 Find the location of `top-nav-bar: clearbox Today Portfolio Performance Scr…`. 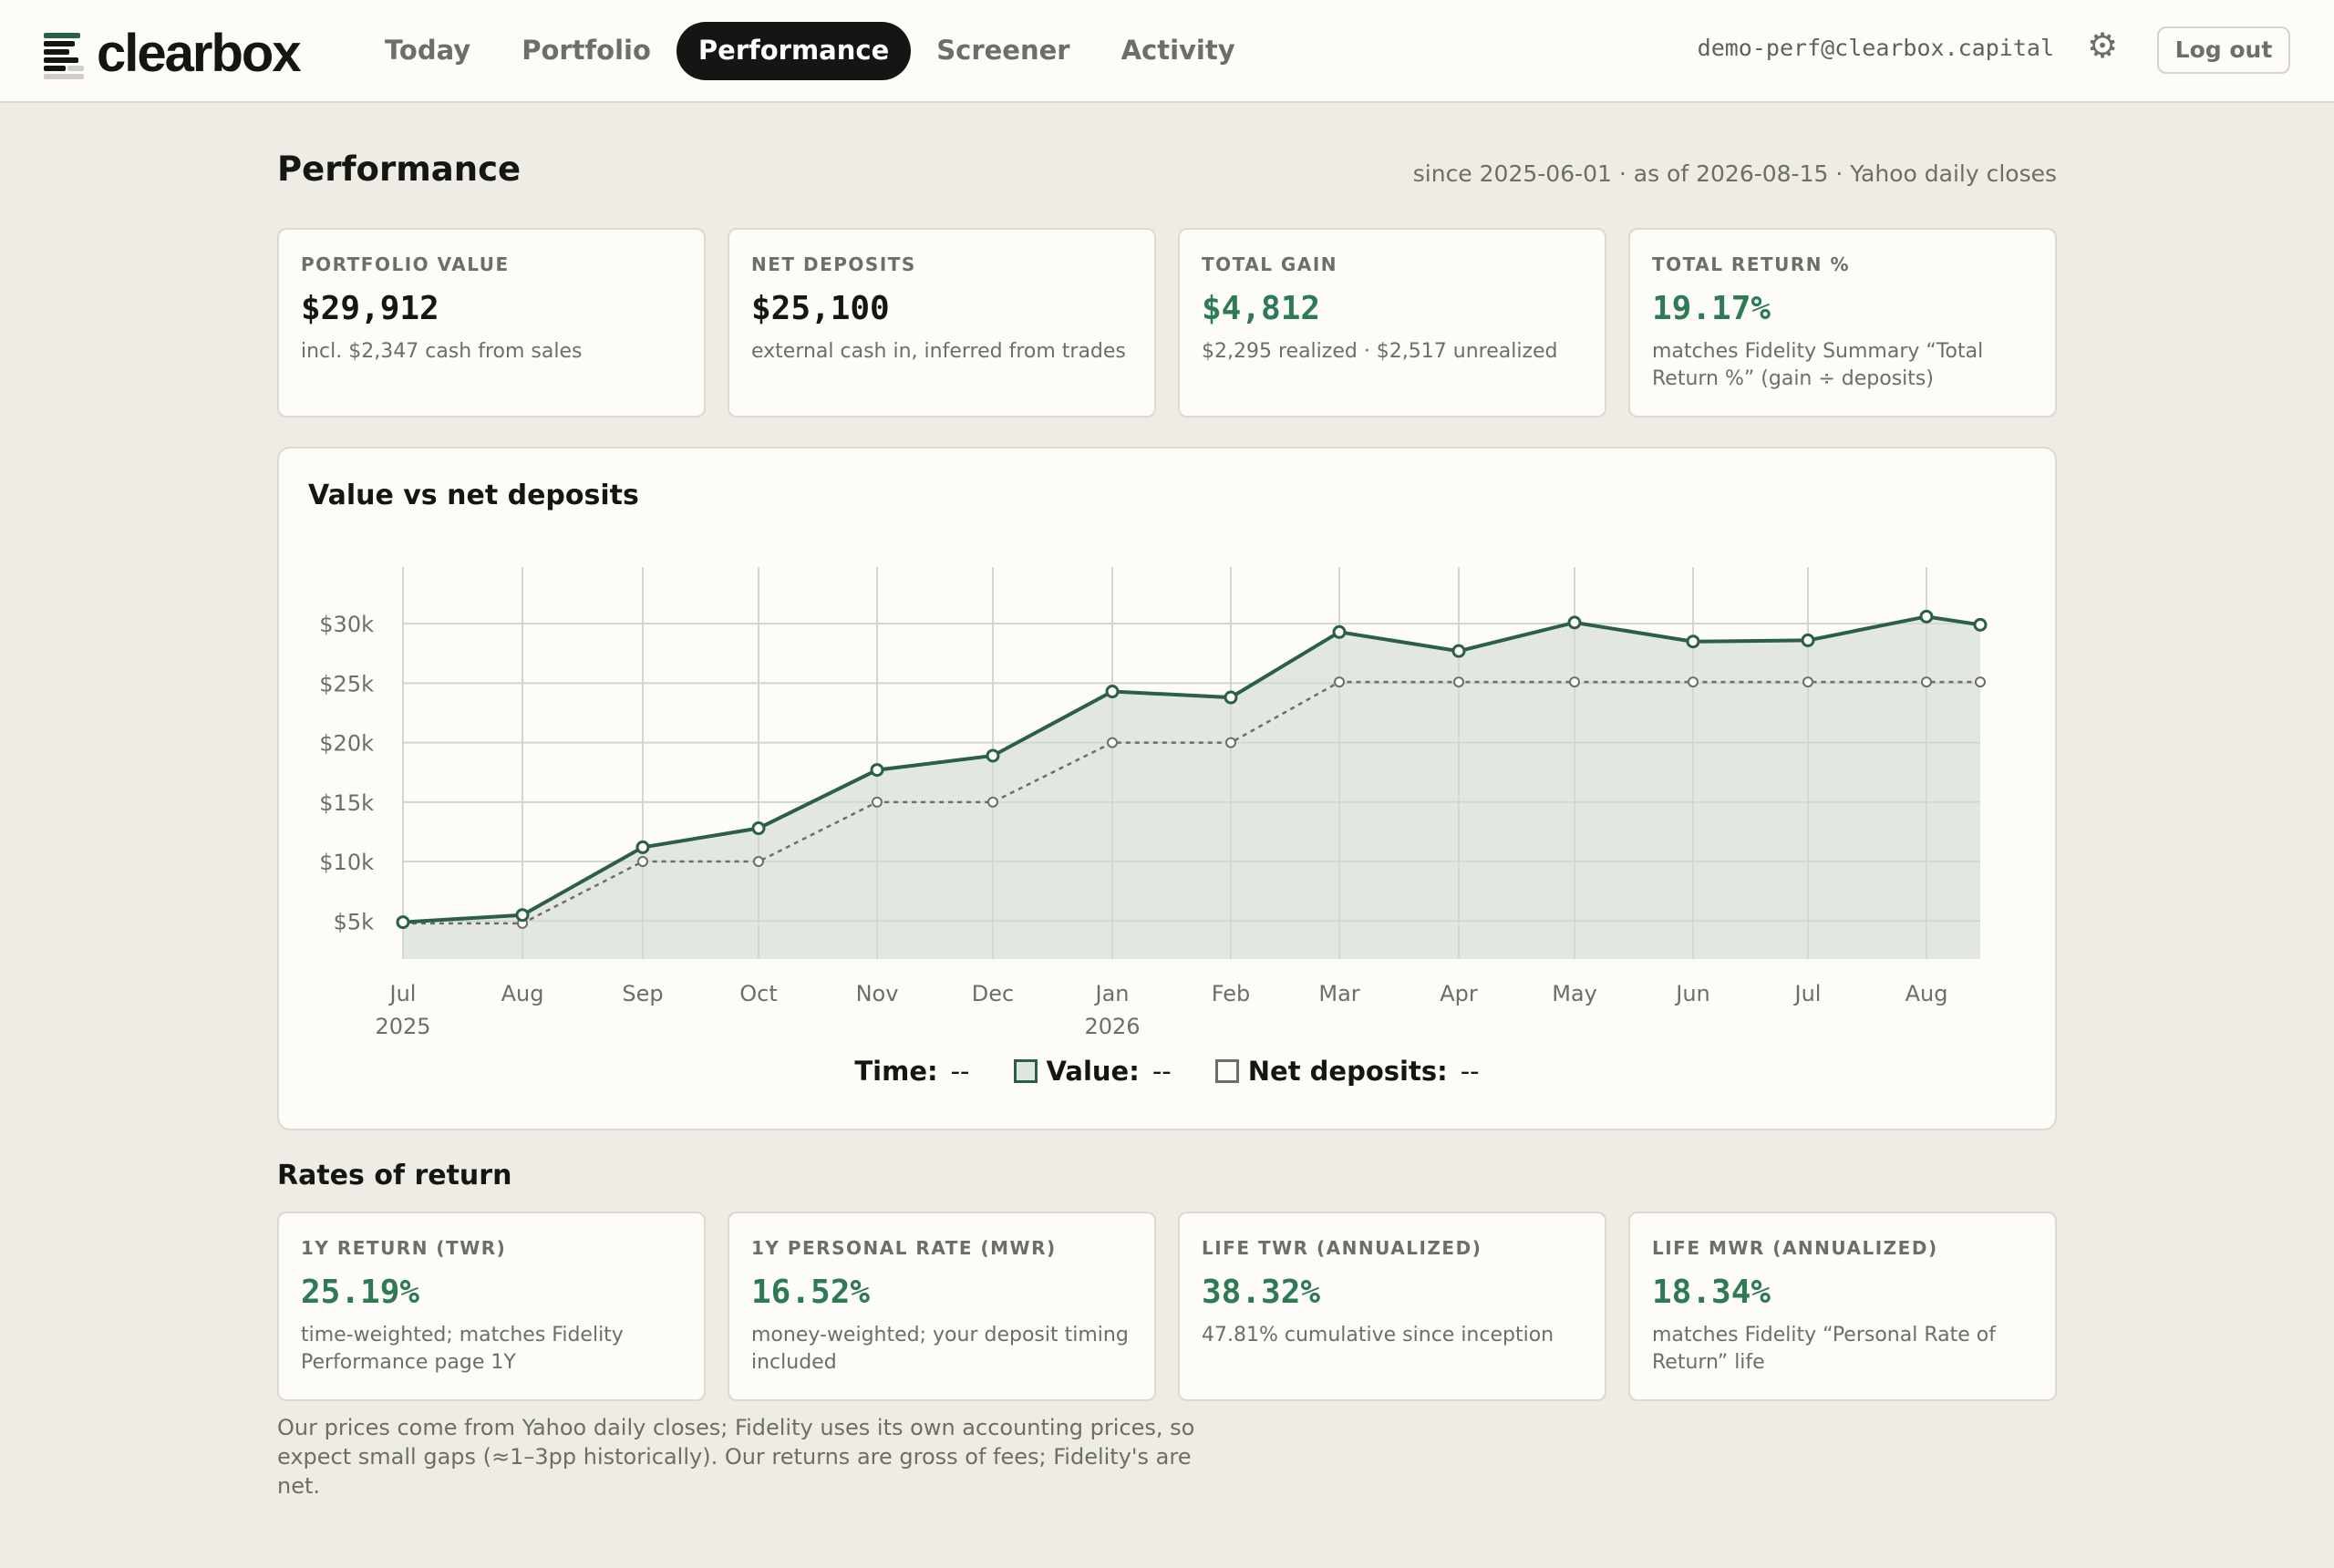

top-nav-bar: clearbox Today Portfolio Performance Scr… is located at coordinates (1167, 51).